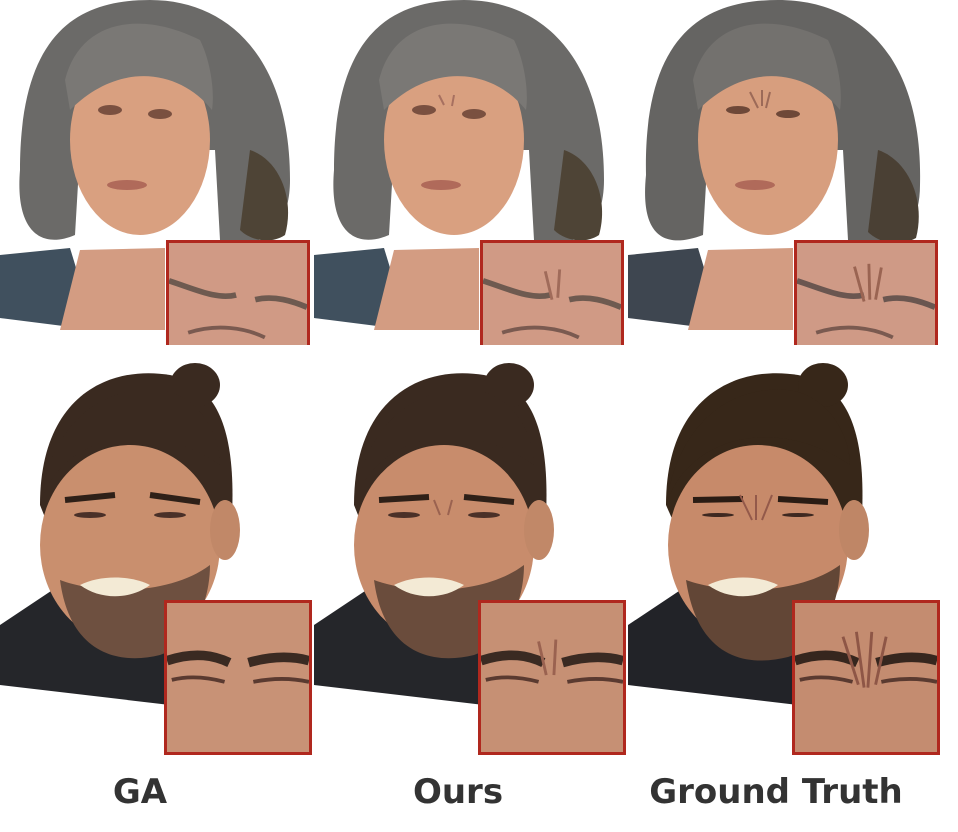 The height and width of the screenshot is (832, 958). Describe the element at coordinates (140, 792) in the screenshot. I see `column-label-ga: GA` at that location.